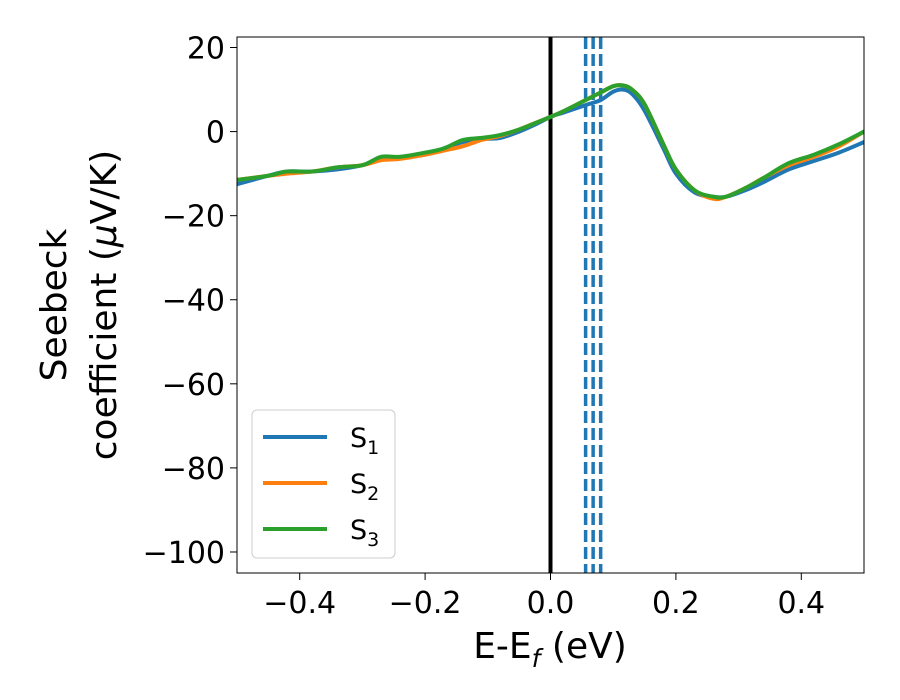  What do you see at coordinates (206, 49) in the screenshot?
I see `y-tick-label: 20` at bounding box center [206, 49].